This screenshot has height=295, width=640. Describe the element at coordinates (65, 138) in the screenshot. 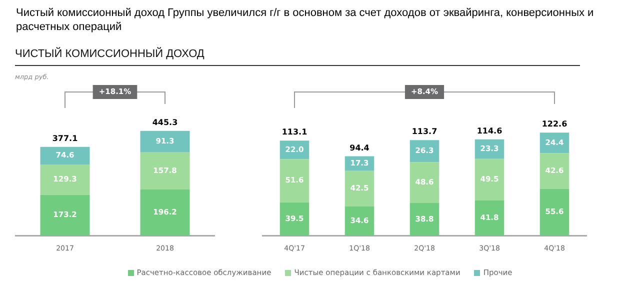

I see `total-label: 377.1` at that location.